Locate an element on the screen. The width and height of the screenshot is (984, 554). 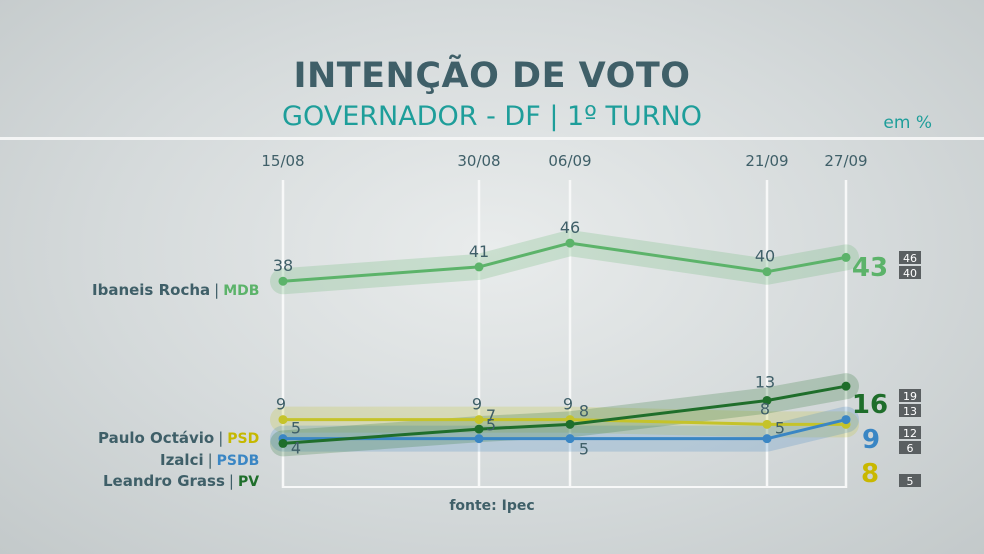
margin-value: 46 is located at coordinates (910, 258).